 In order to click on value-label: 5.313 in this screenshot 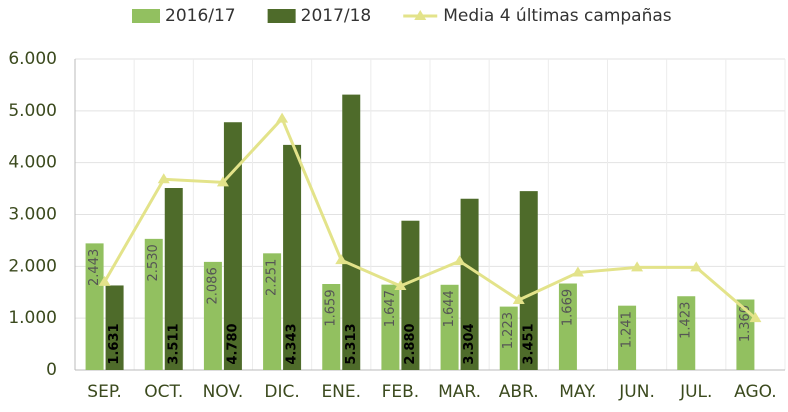, I will do `click(351, 343)`.